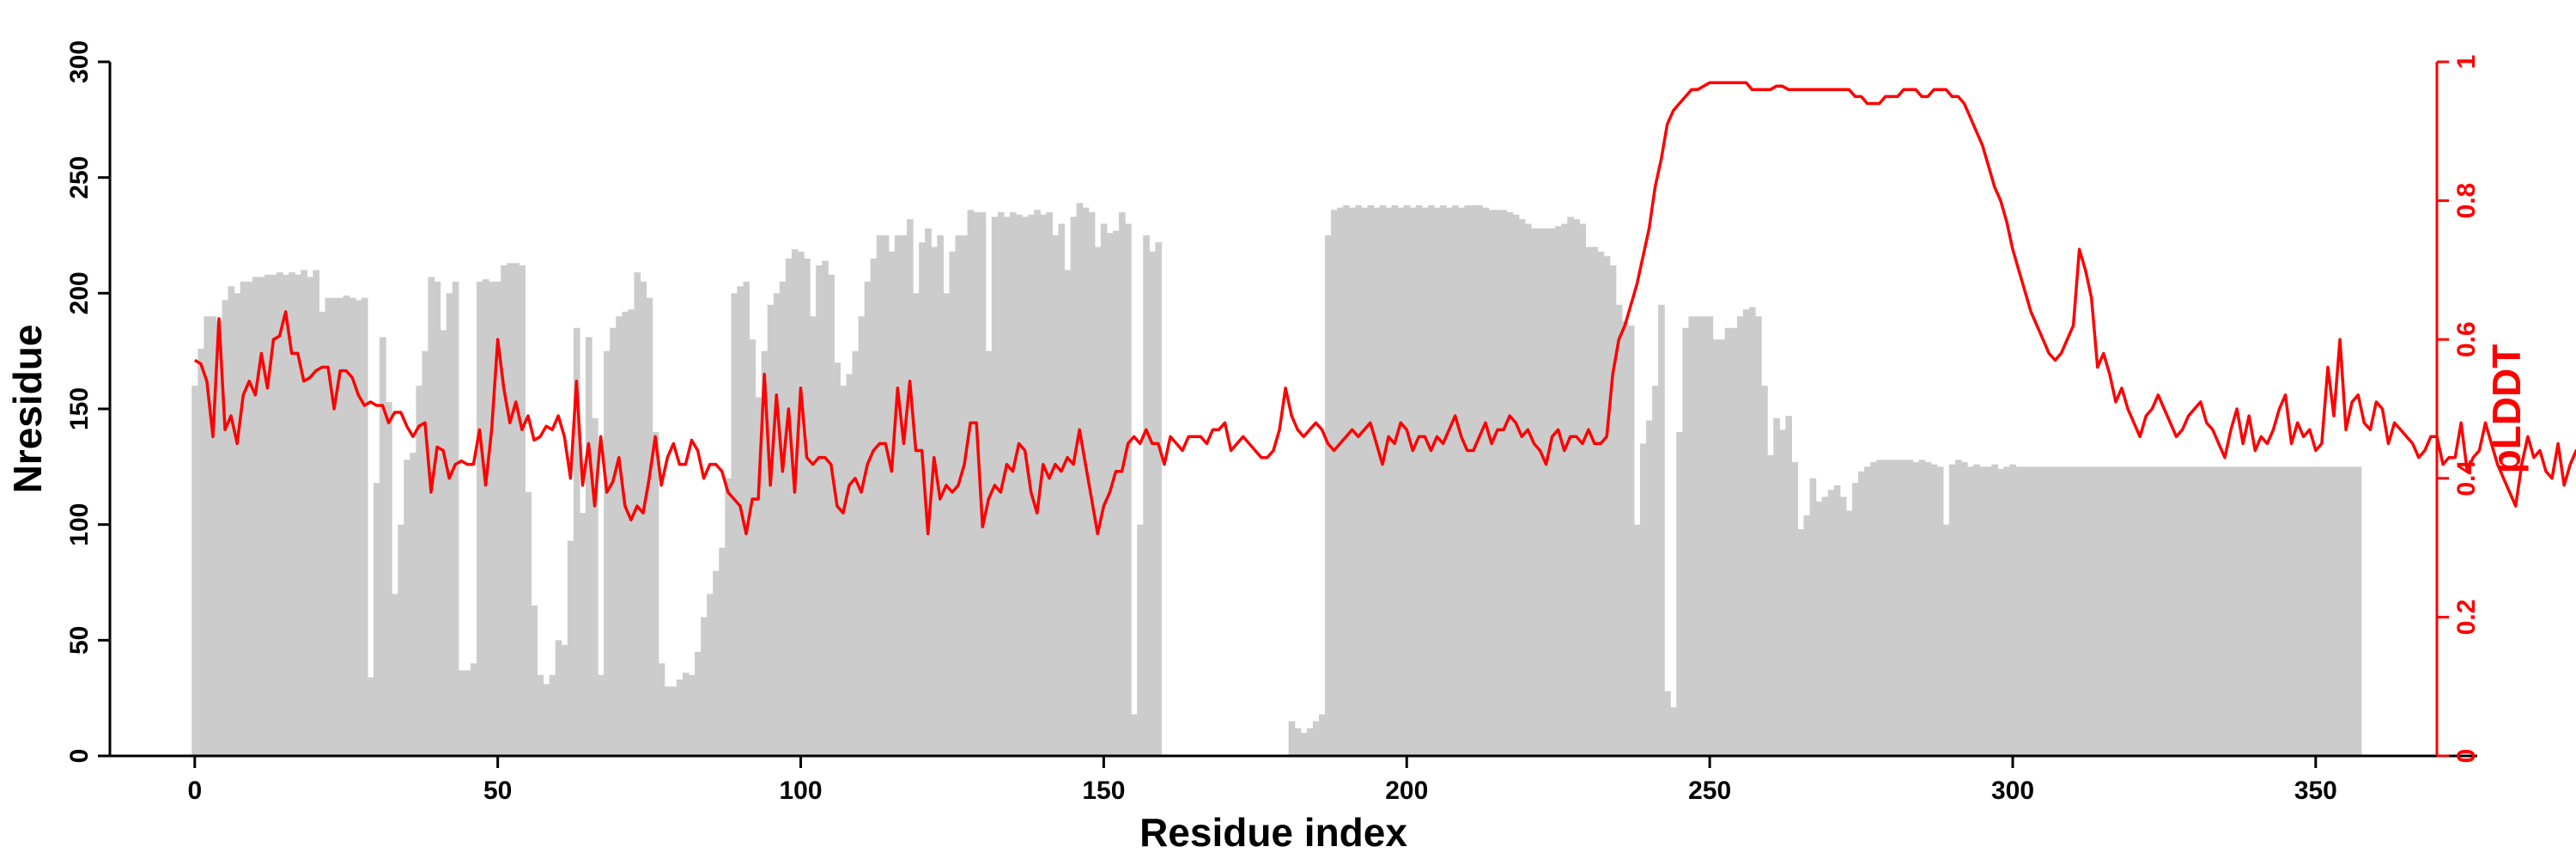 This screenshot has height=859, width=2576. I want to click on y-tick-label: 300, so click(79, 62).